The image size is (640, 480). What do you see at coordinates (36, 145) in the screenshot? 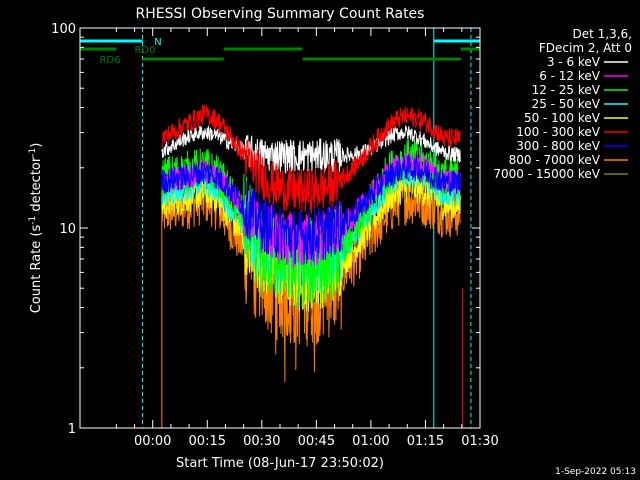
I see `y-axis-label-end: )` at bounding box center [36, 145].